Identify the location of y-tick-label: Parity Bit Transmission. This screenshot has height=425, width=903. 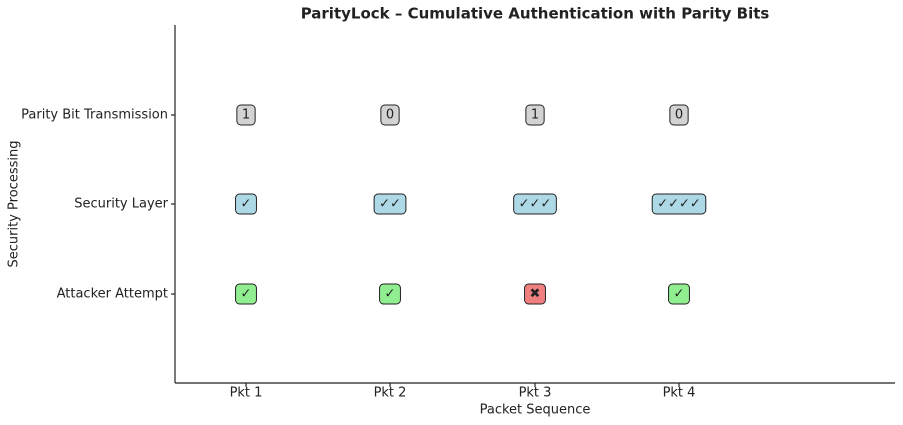
(94, 115).